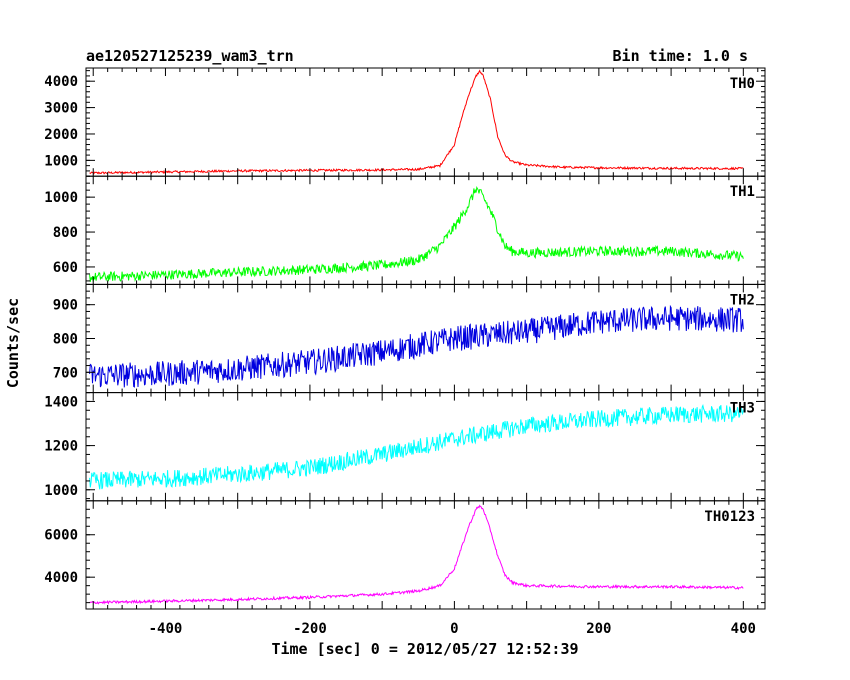  Describe the element at coordinates (742, 84) in the screenshot. I see `panel-label-th0: TH0` at that location.